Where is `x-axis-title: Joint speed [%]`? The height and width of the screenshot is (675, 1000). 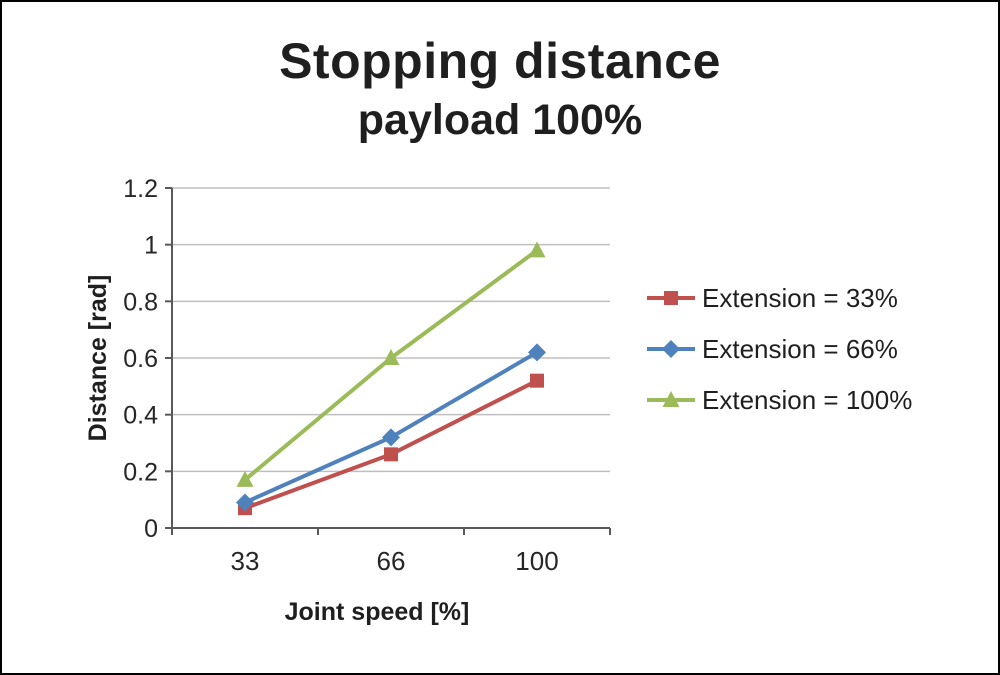
x-axis-title: Joint speed [%] is located at coordinates (377, 612).